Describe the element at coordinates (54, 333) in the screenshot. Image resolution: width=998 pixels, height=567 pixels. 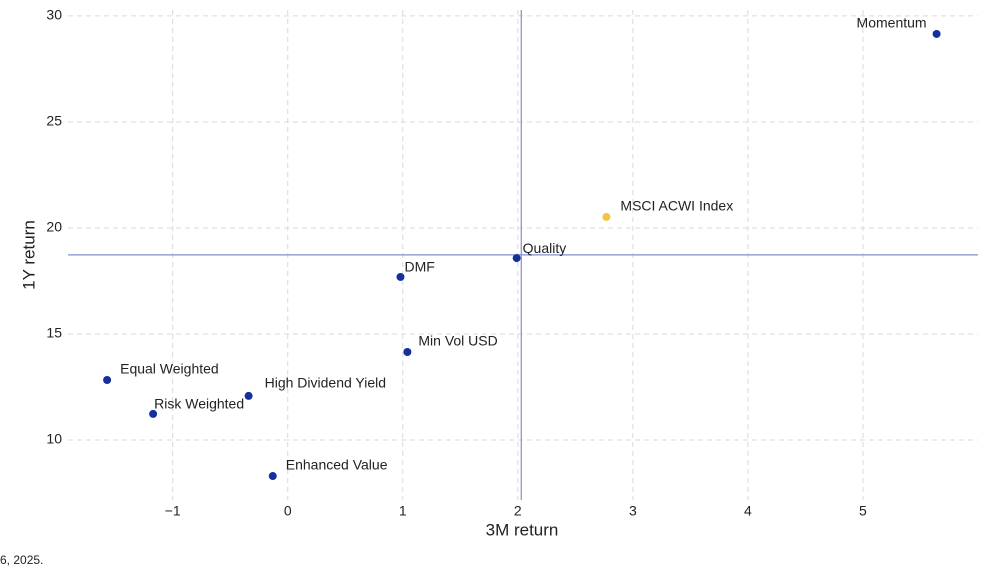
I see `y-tick-label: 15` at that location.